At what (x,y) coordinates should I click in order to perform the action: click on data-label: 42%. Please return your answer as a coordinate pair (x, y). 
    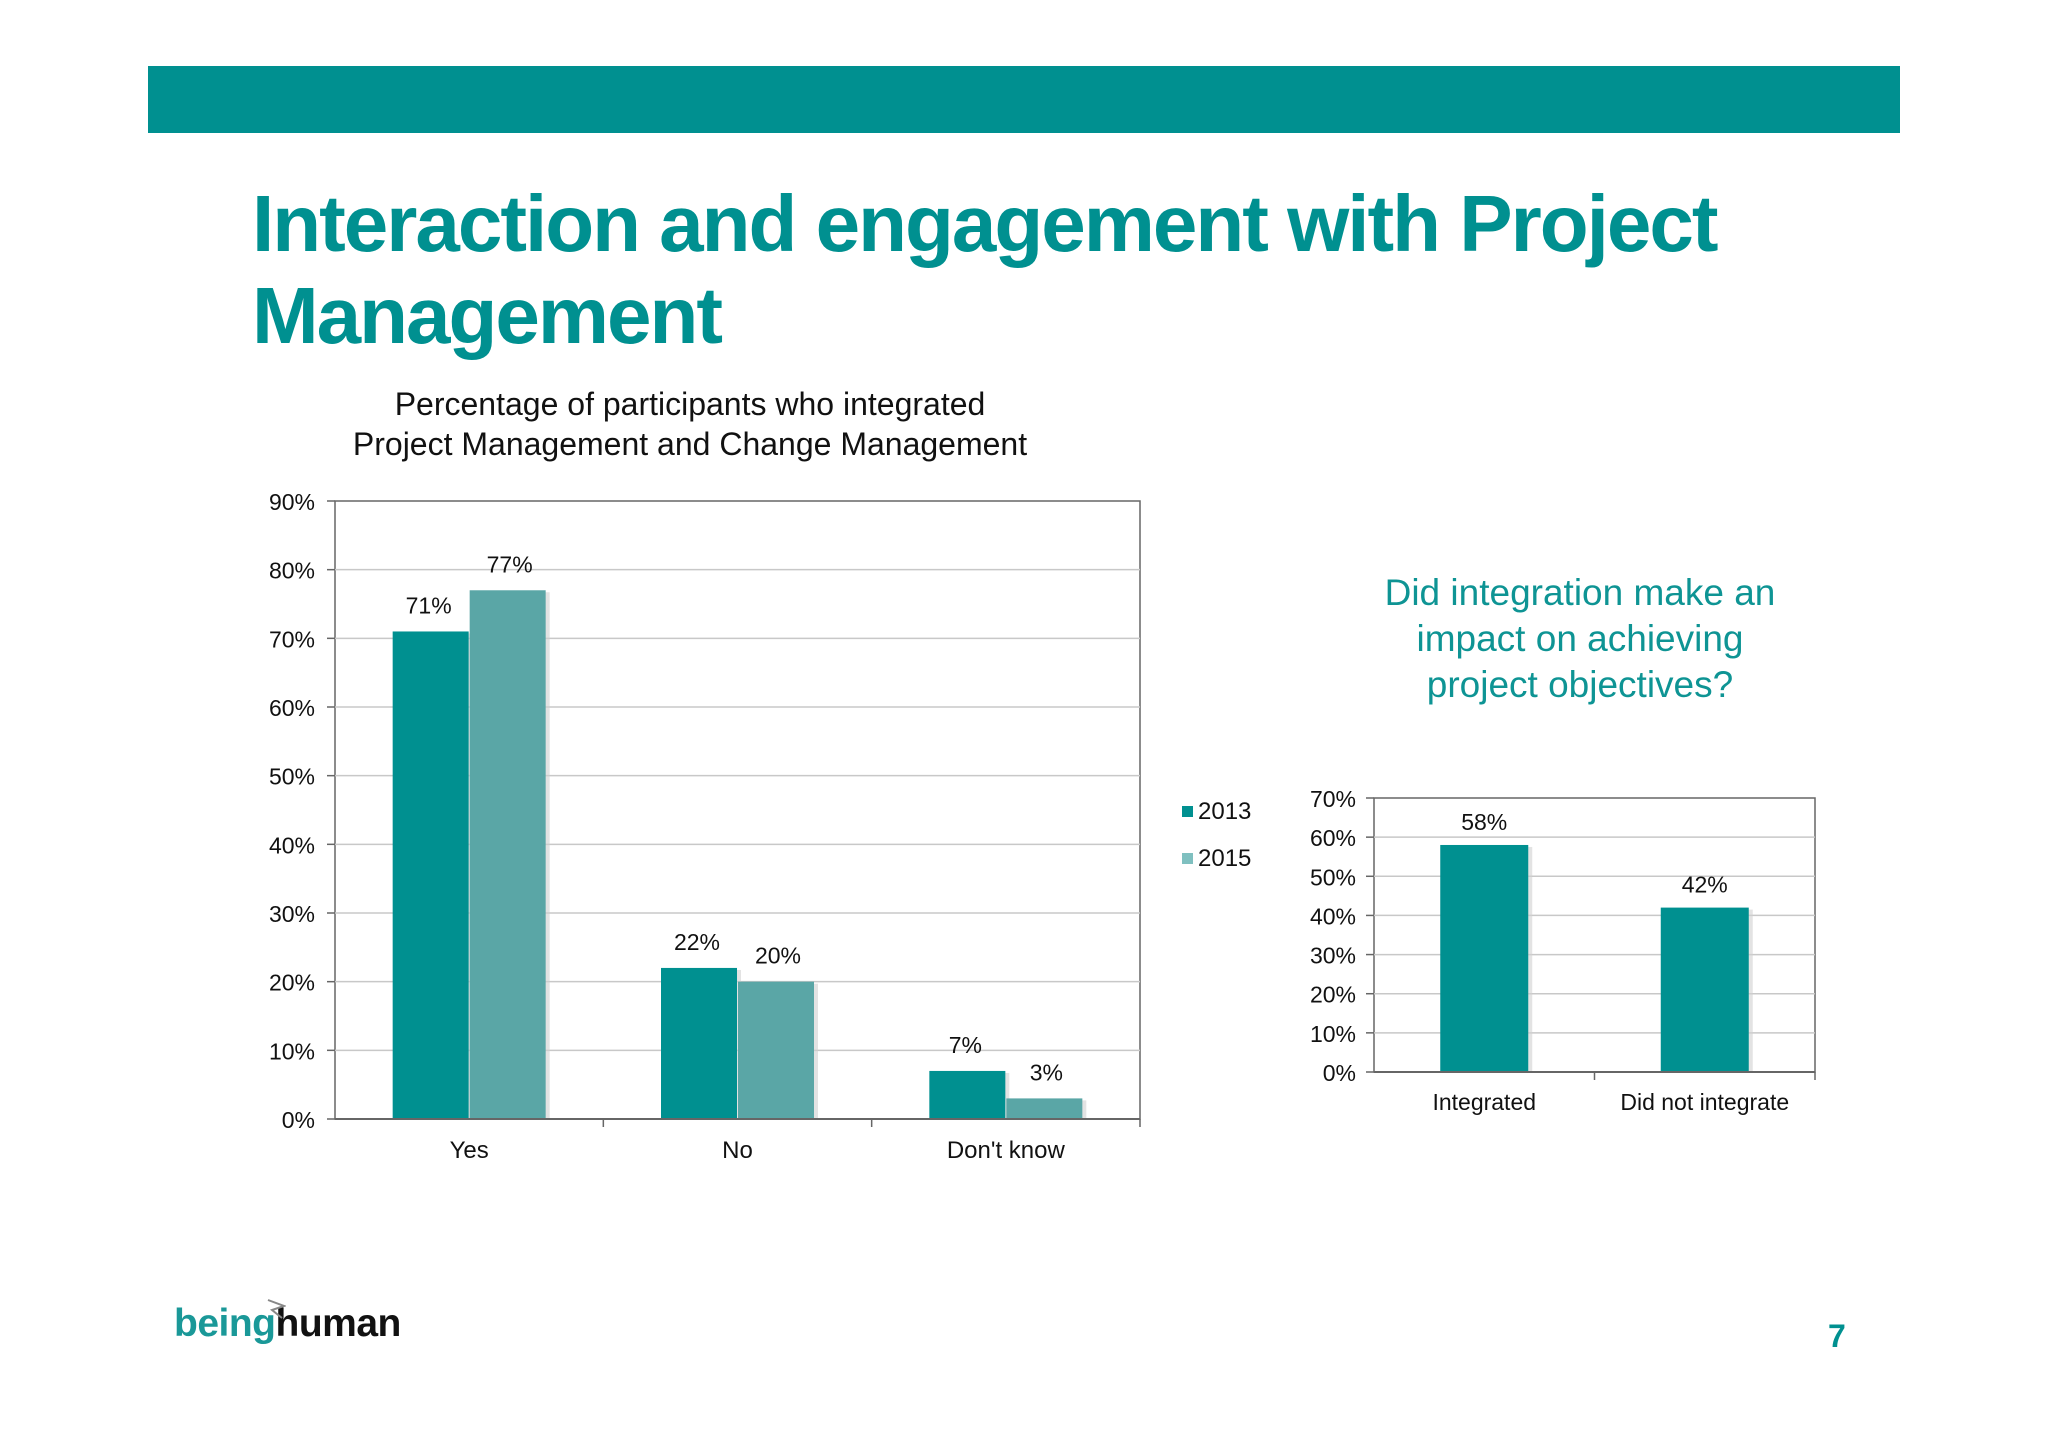
    Looking at the image, I should click on (1705, 885).